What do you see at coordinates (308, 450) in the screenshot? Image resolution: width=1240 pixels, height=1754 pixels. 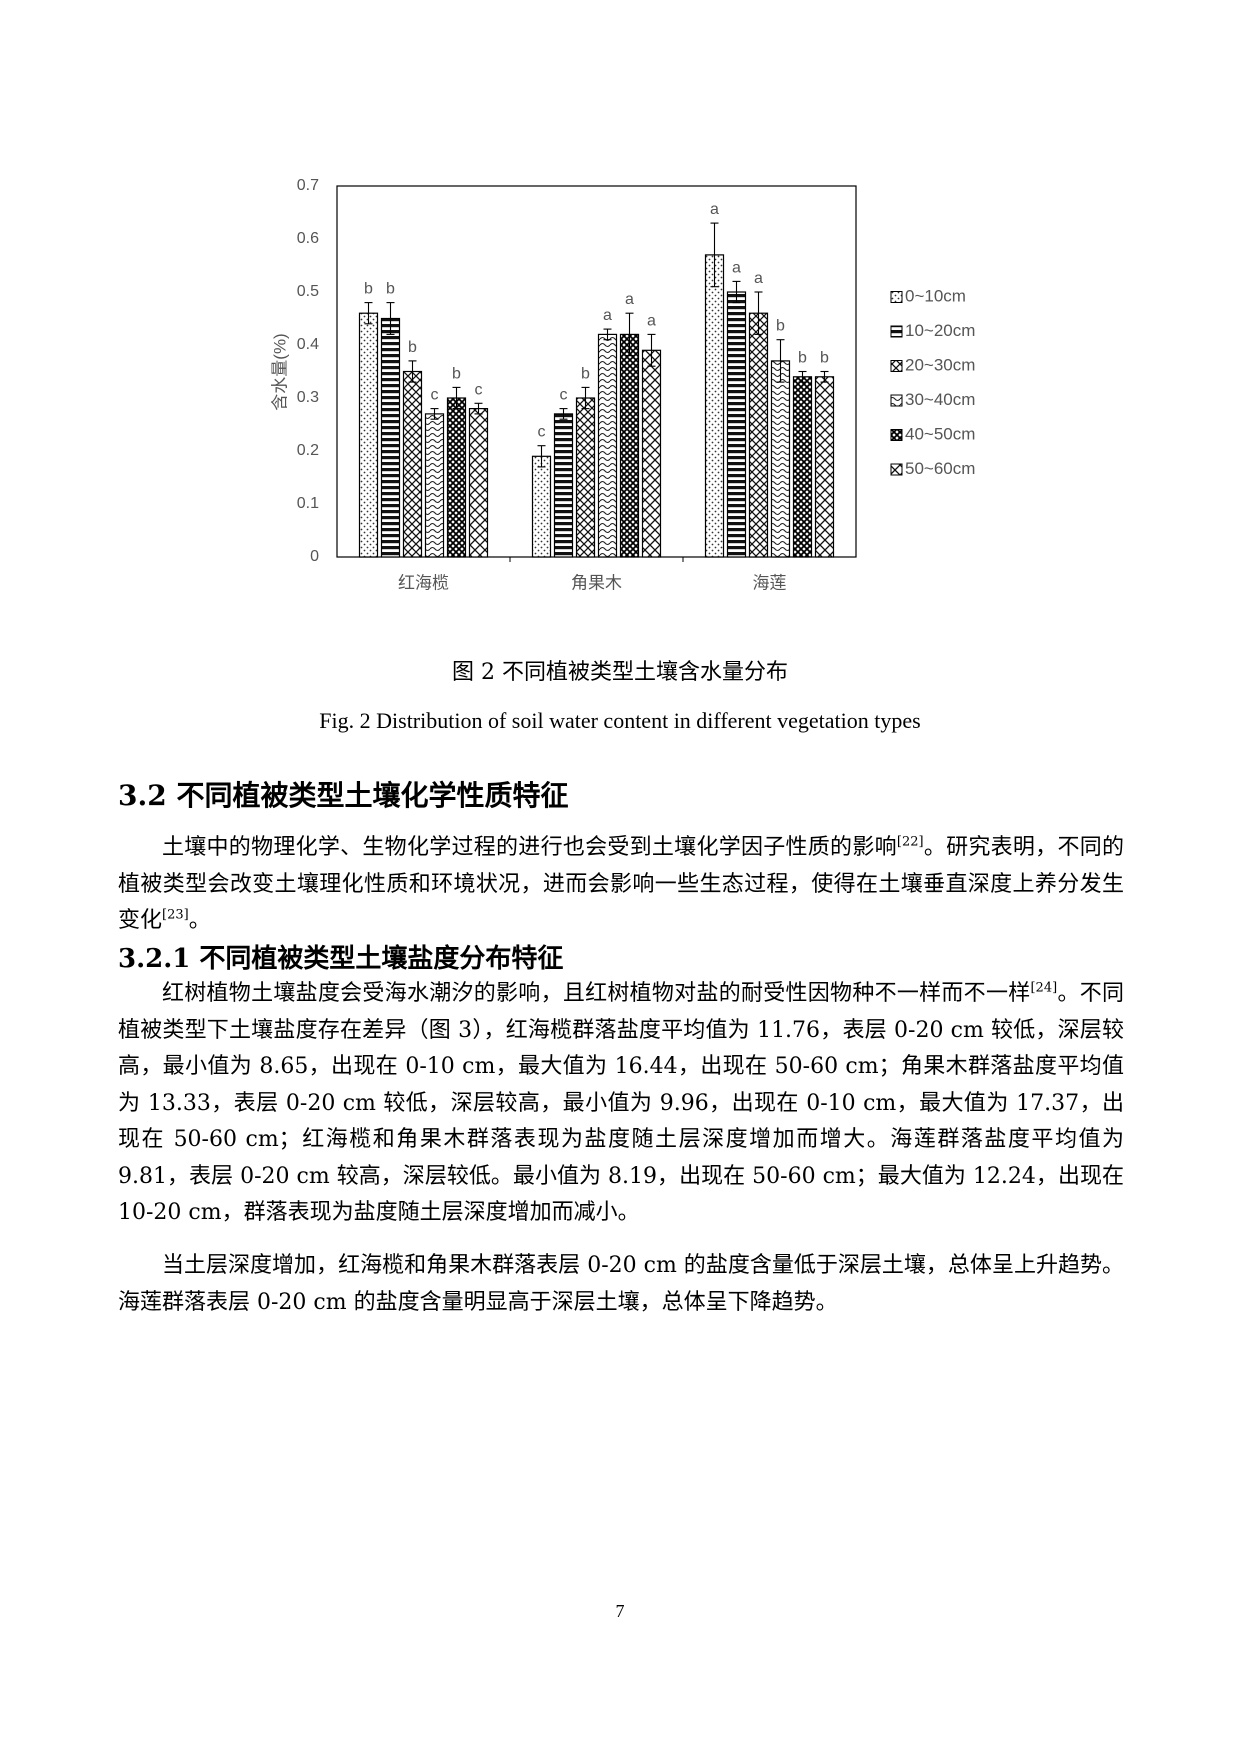 I see `y-tick-label: 0.2` at bounding box center [308, 450].